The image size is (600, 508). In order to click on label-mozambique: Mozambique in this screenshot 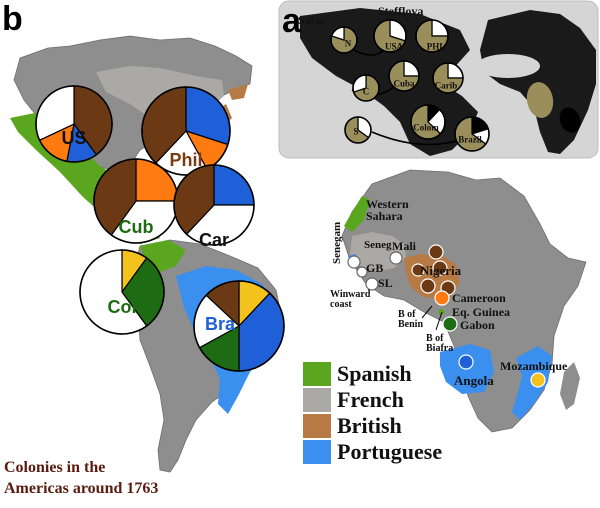, I will do `click(534, 366)`.